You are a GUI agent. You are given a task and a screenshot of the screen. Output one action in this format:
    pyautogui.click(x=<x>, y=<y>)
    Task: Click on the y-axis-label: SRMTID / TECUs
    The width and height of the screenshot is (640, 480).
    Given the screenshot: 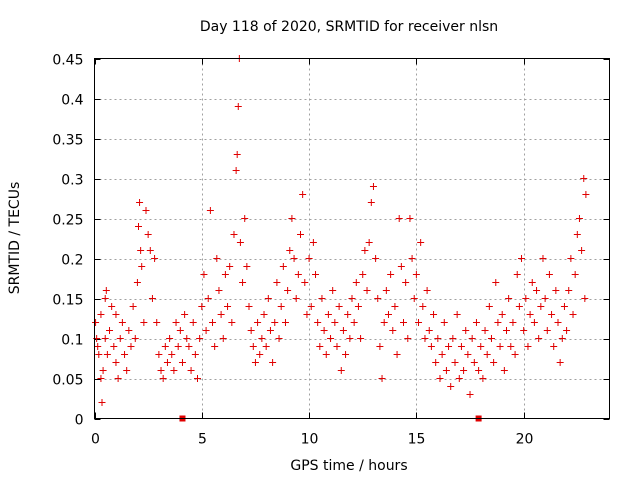 What is the action you would take?
    pyautogui.click(x=15, y=238)
    